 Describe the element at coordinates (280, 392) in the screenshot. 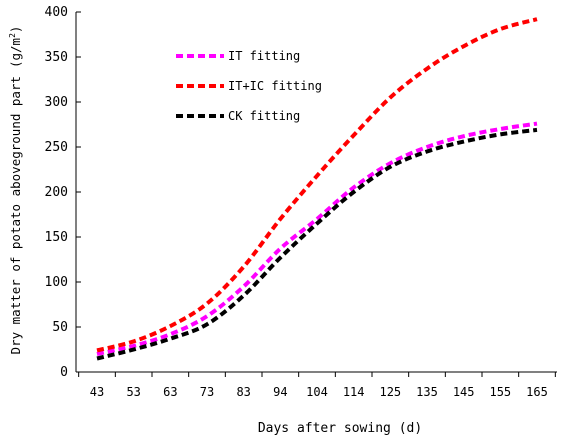

I see `x-tick-label: 94` at that location.